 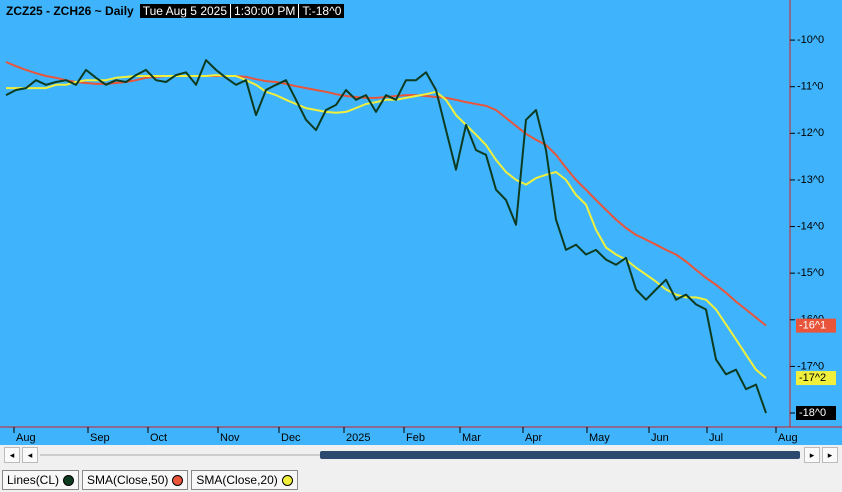 I want to click on x-tick-label: Nov, so click(x=230, y=438).